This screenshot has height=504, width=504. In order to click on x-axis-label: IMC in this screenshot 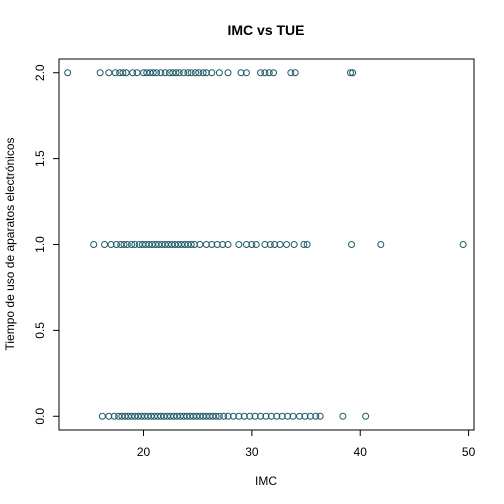, I will do `click(266, 481)`.